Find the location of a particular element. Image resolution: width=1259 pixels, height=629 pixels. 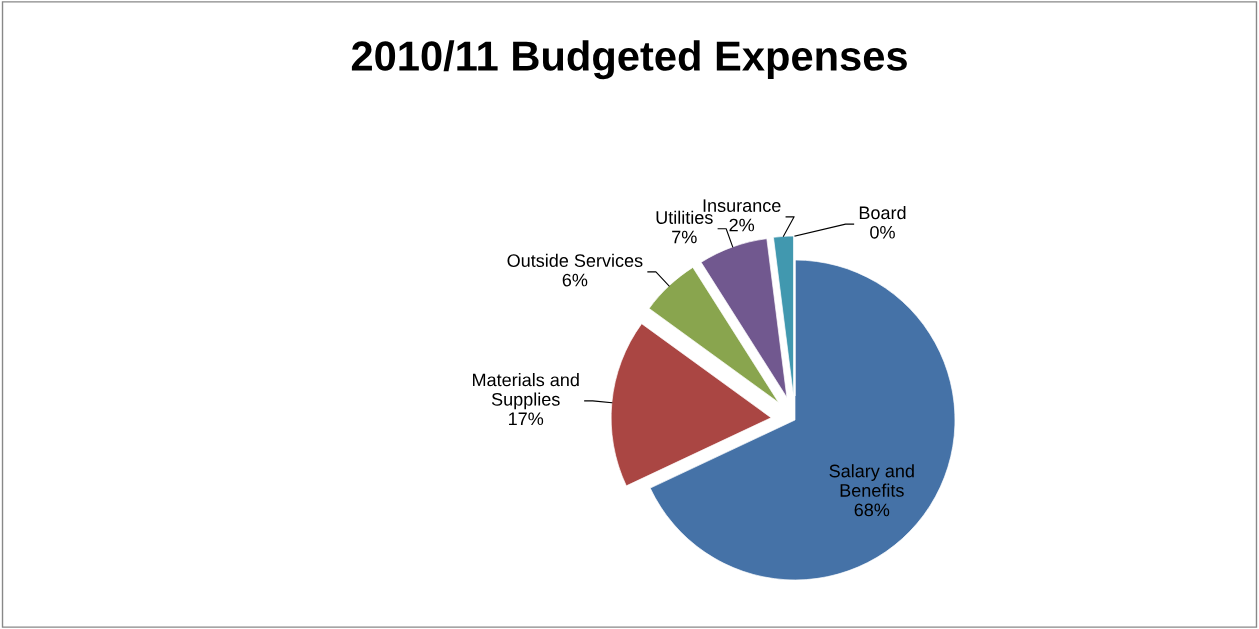

data-label: 68% is located at coordinates (872, 510).